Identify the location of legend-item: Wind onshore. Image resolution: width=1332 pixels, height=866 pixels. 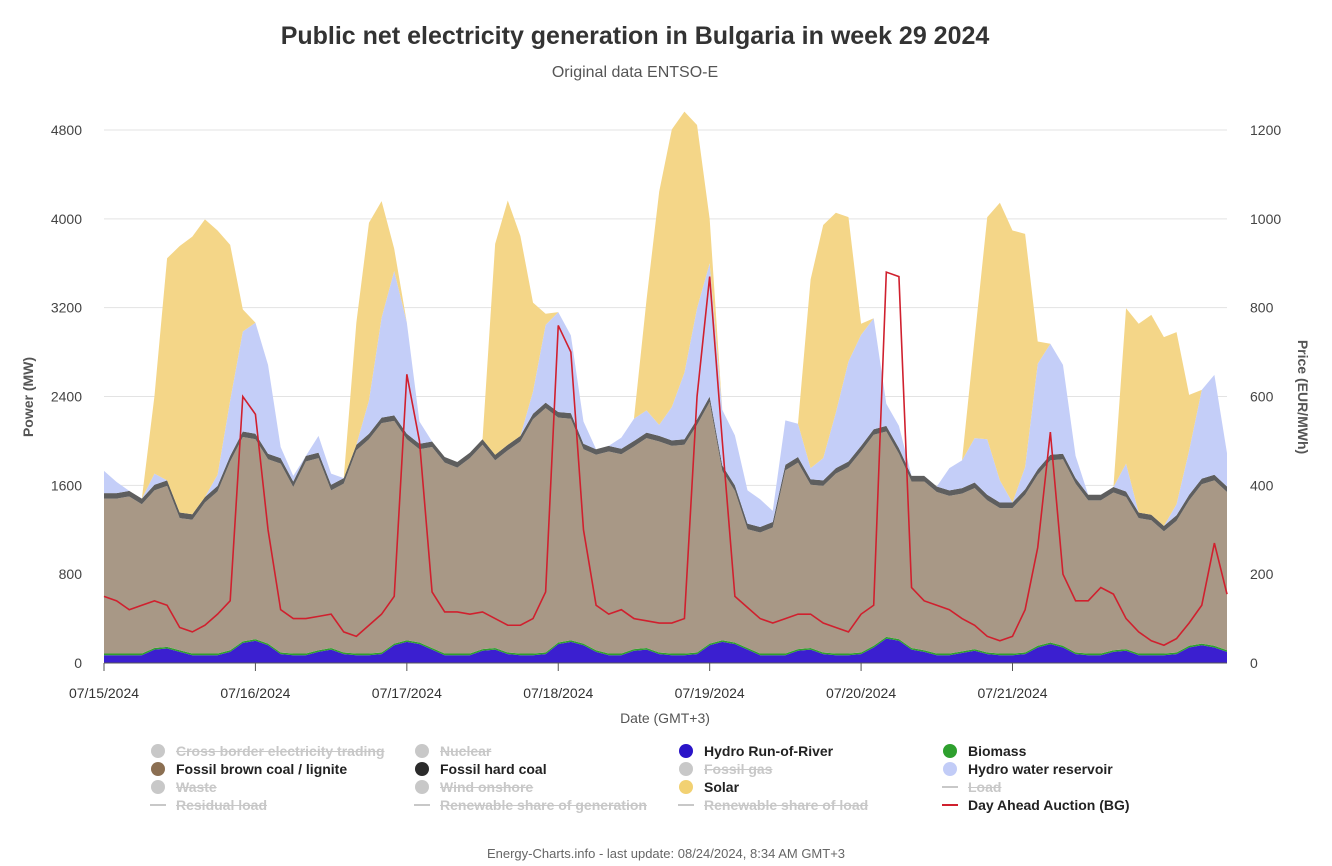
(546, 786).